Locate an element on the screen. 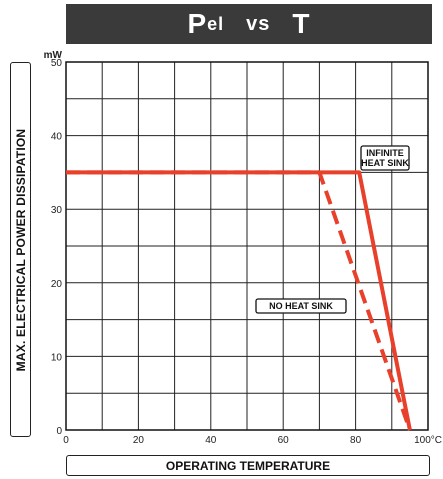  y-tick-label: 0 is located at coordinates (59, 431).